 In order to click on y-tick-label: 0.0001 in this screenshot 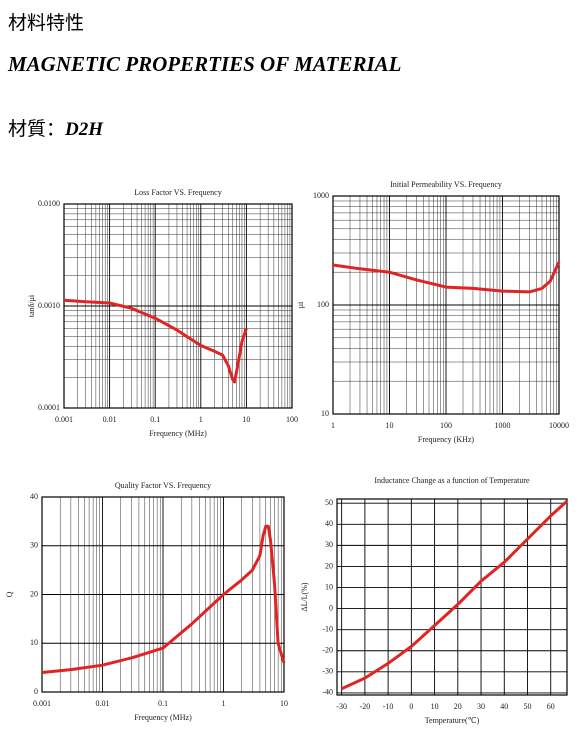, I will do `click(49, 407)`.